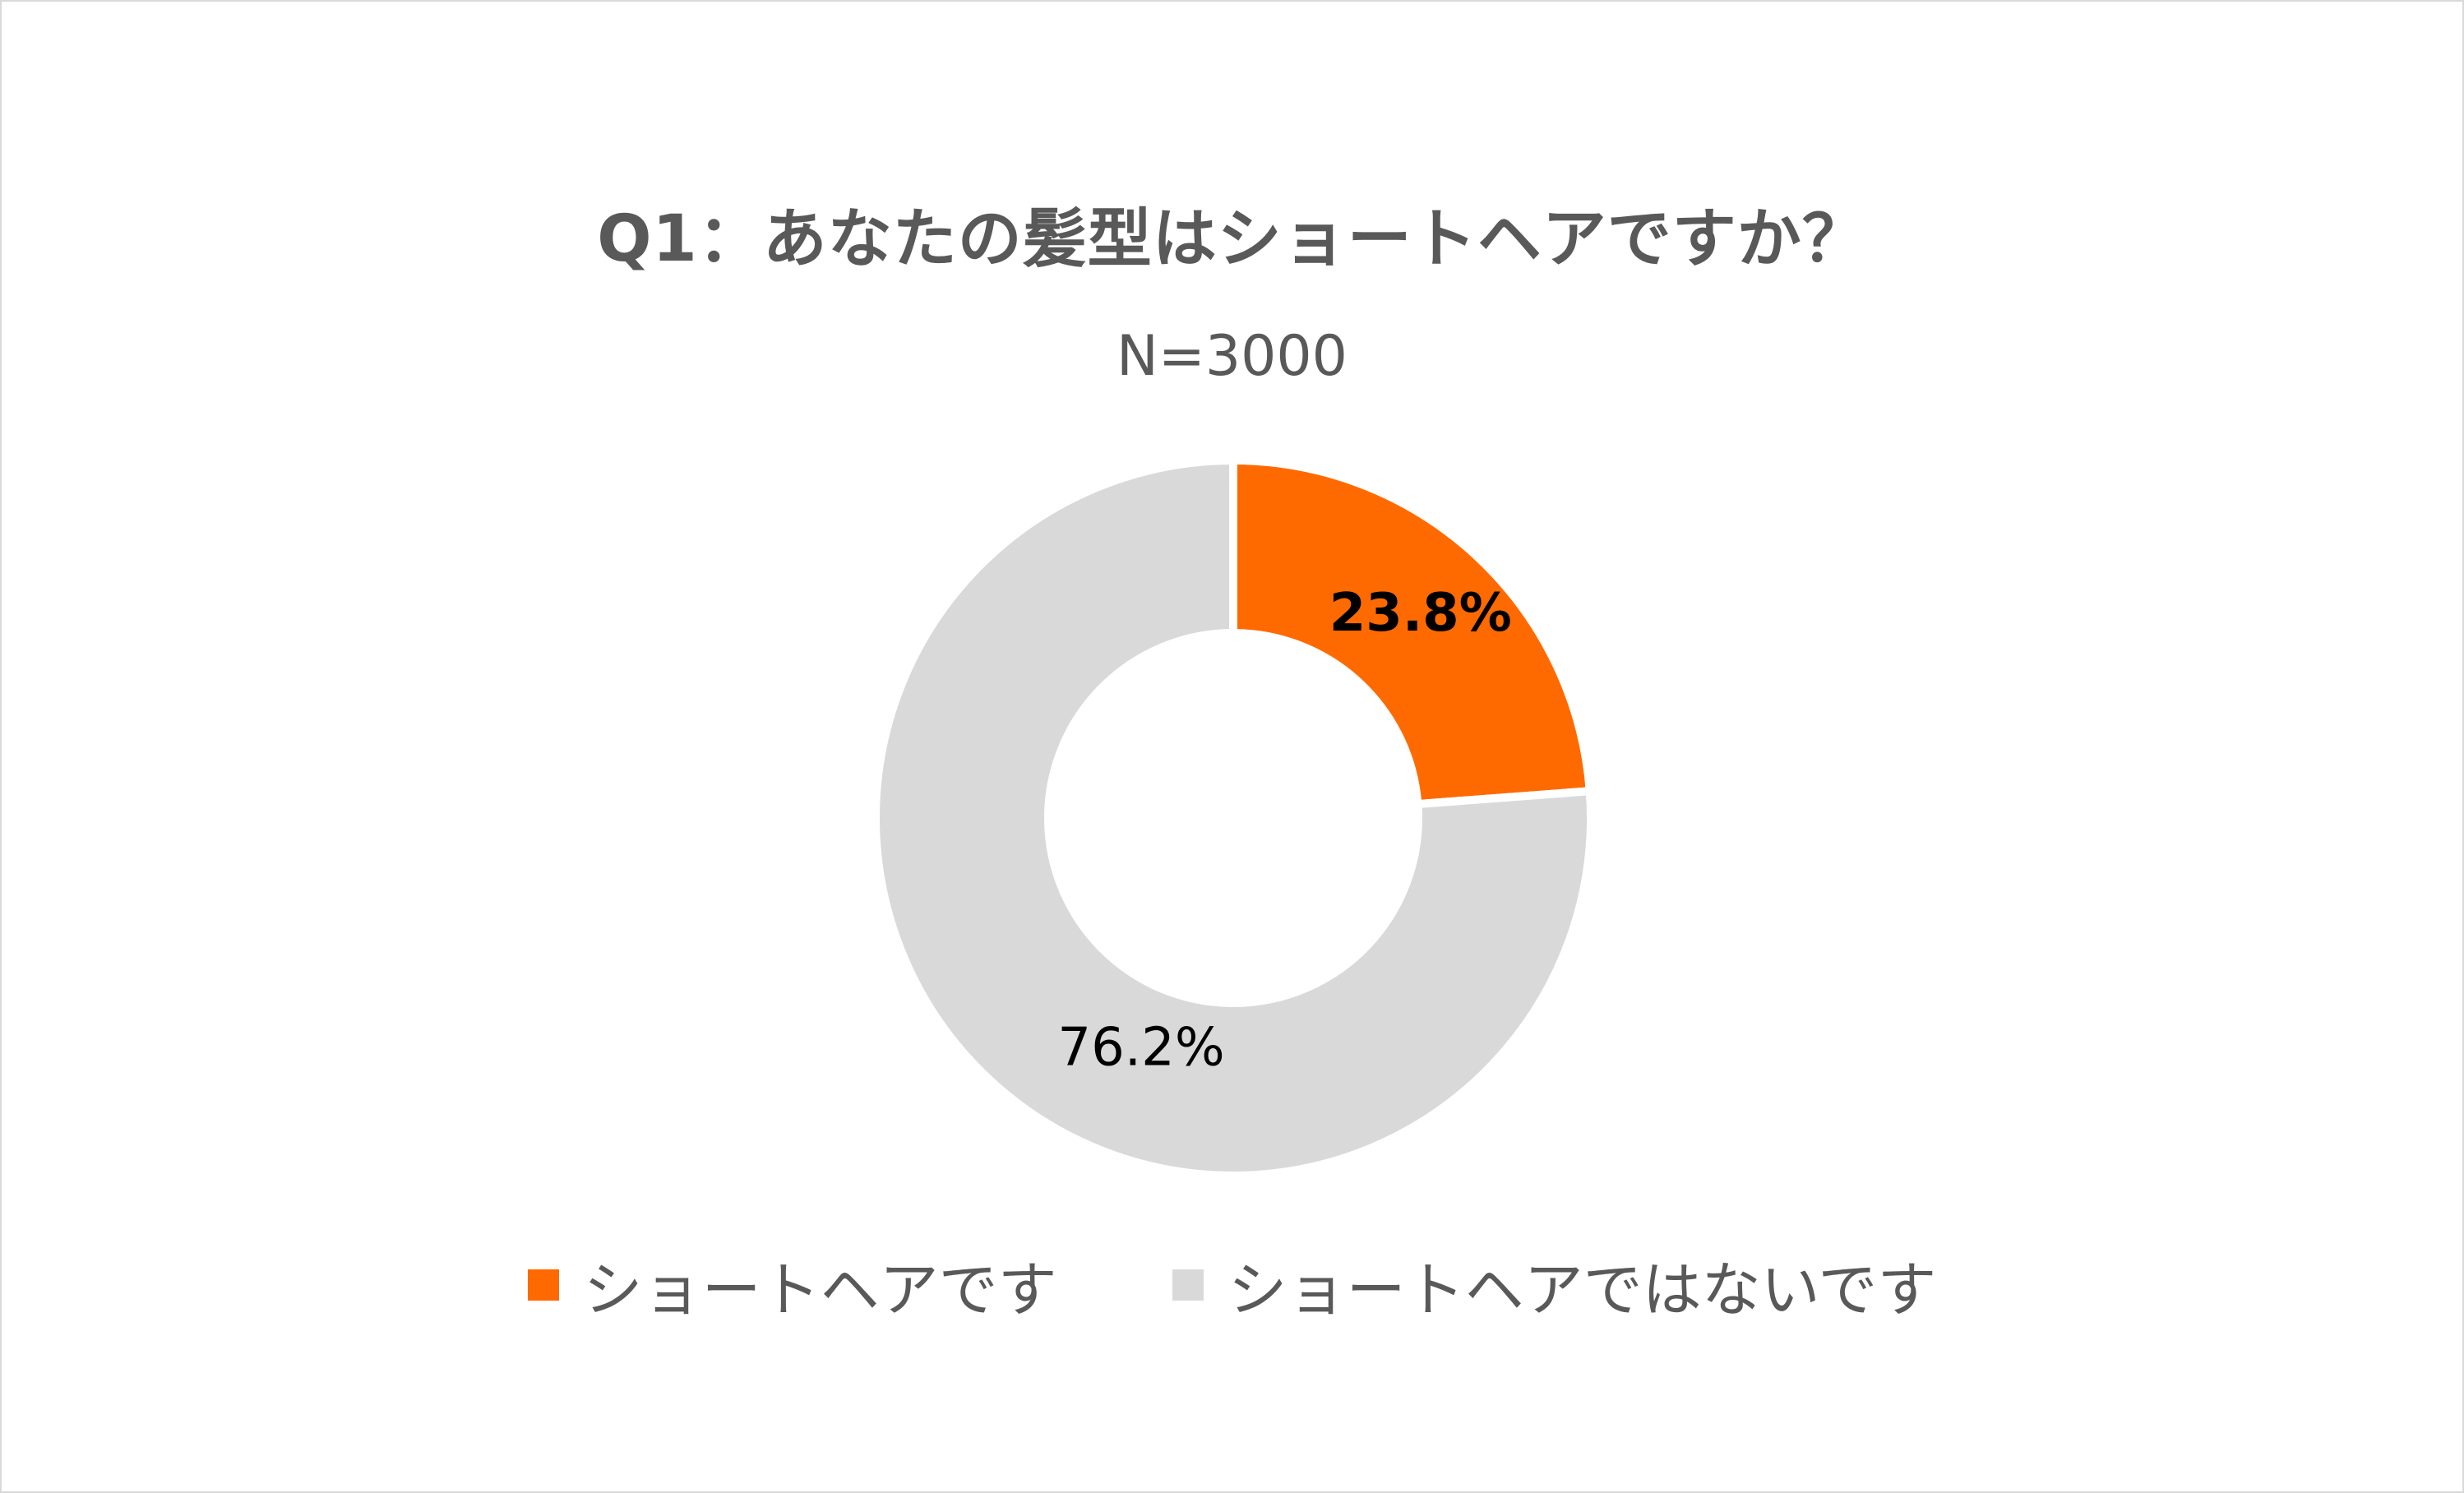 Image resolution: width=2464 pixels, height=1493 pixels. Describe the element at coordinates (1140, 1049) in the screenshot. I see `data-label-not-short: 76.2%` at that location.